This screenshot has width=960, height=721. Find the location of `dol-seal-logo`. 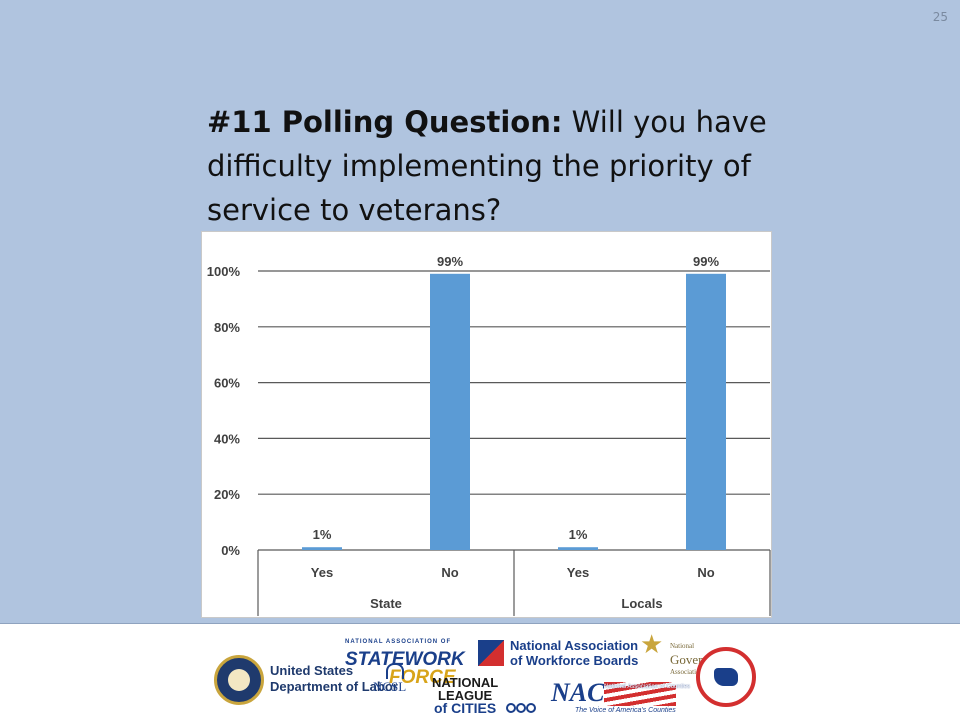

dol-seal-logo is located at coordinates (239, 680).